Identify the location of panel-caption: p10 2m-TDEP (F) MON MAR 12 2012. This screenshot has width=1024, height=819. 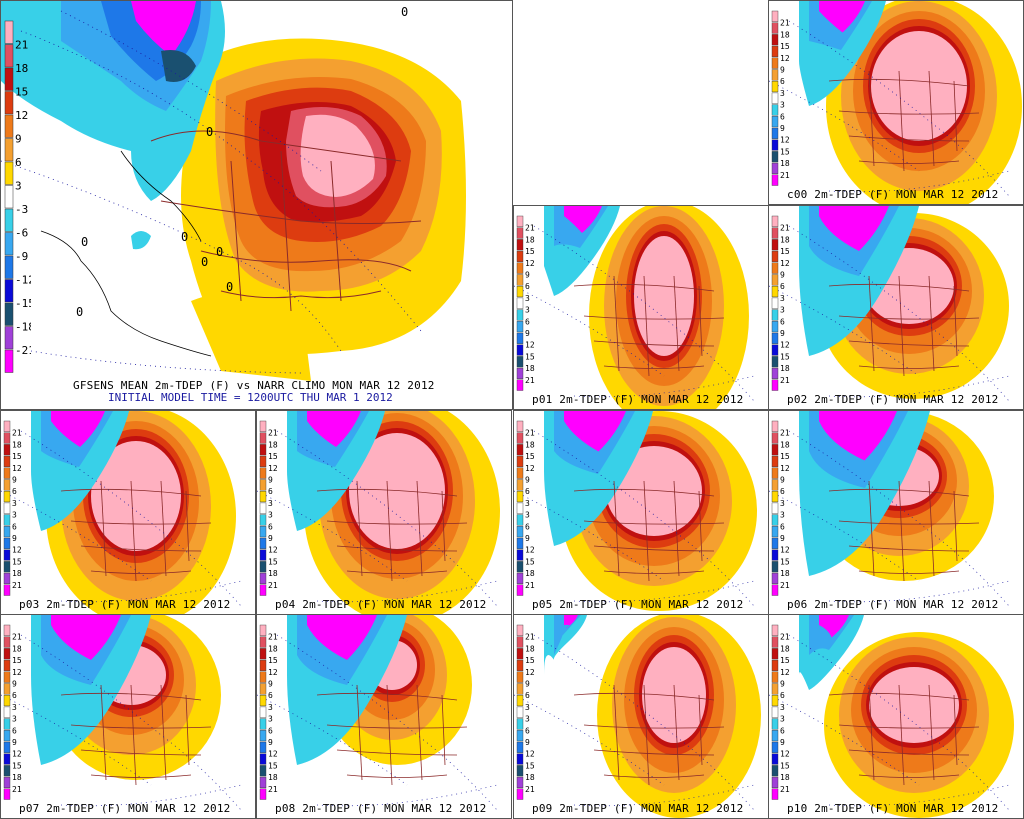
(893, 808).